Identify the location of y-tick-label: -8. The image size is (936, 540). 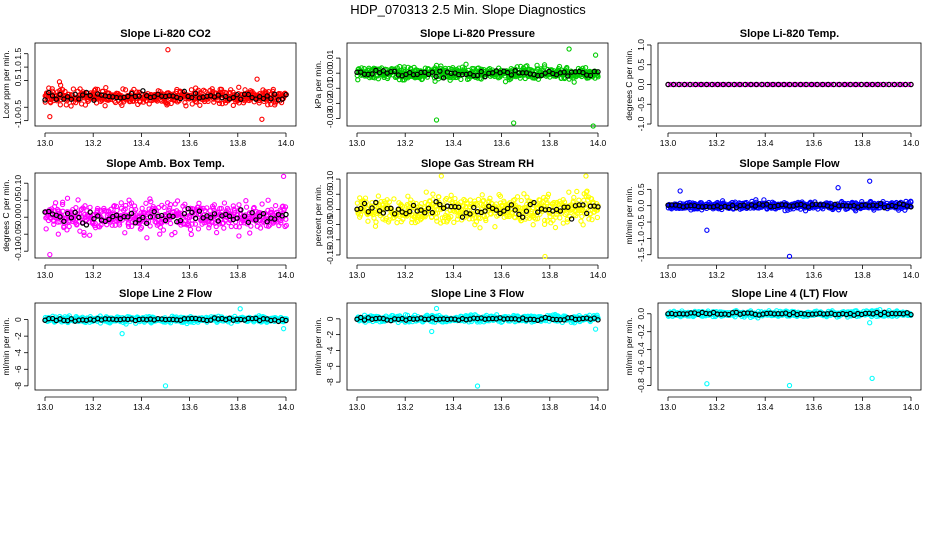
(18, 386).